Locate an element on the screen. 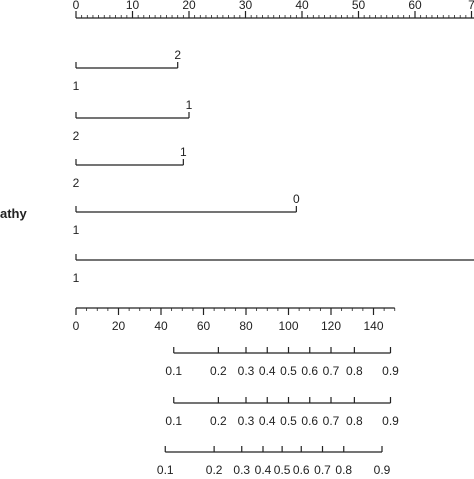 The image size is (474, 479). probability-3-tick-label: 0.9 is located at coordinates (382, 468).